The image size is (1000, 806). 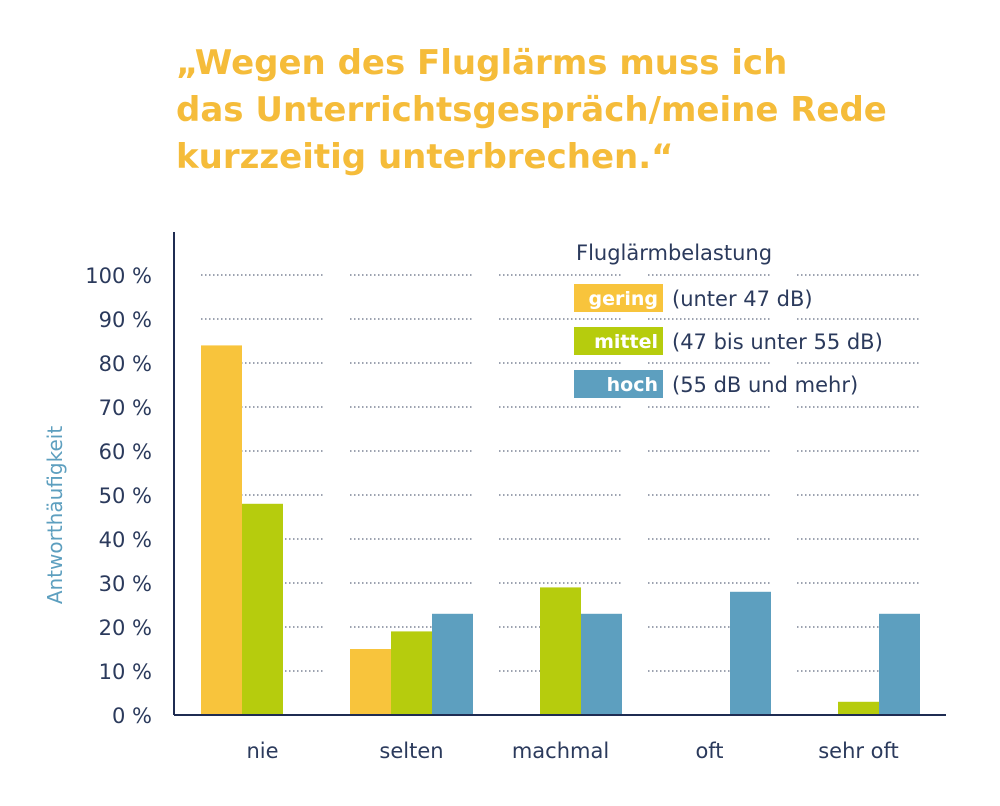 I want to click on y-tick-label-70: 70 %, so click(x=125, y=408).